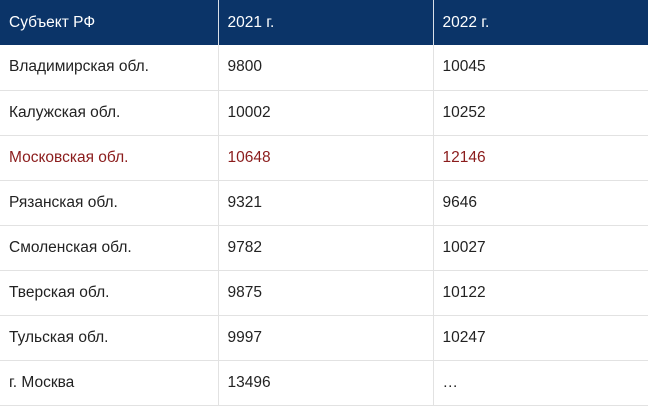 This screenshot has width=648, height=415. What do you see at coordinates (109, 293) in the screenshot?
I see `table-cell: Тверская обл.` at bounding box center [109, 293].